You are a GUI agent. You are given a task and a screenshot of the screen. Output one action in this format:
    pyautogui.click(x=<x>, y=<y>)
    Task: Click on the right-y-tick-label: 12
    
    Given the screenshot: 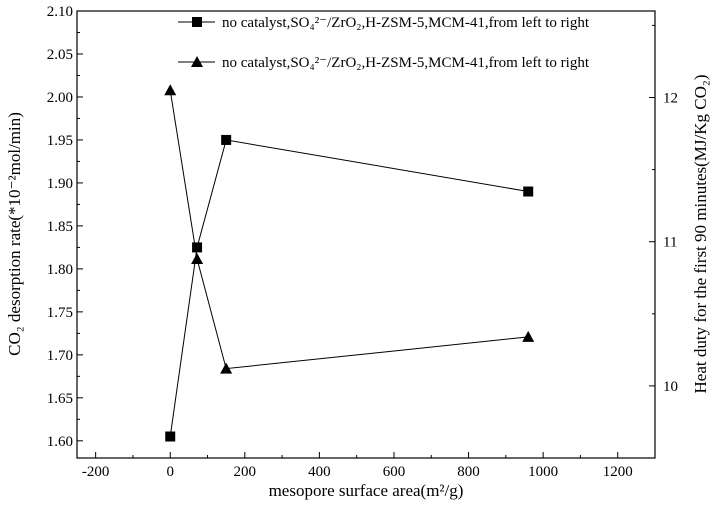 What is the action you would take?
    pyautogui.click(x=670, y=99)
    